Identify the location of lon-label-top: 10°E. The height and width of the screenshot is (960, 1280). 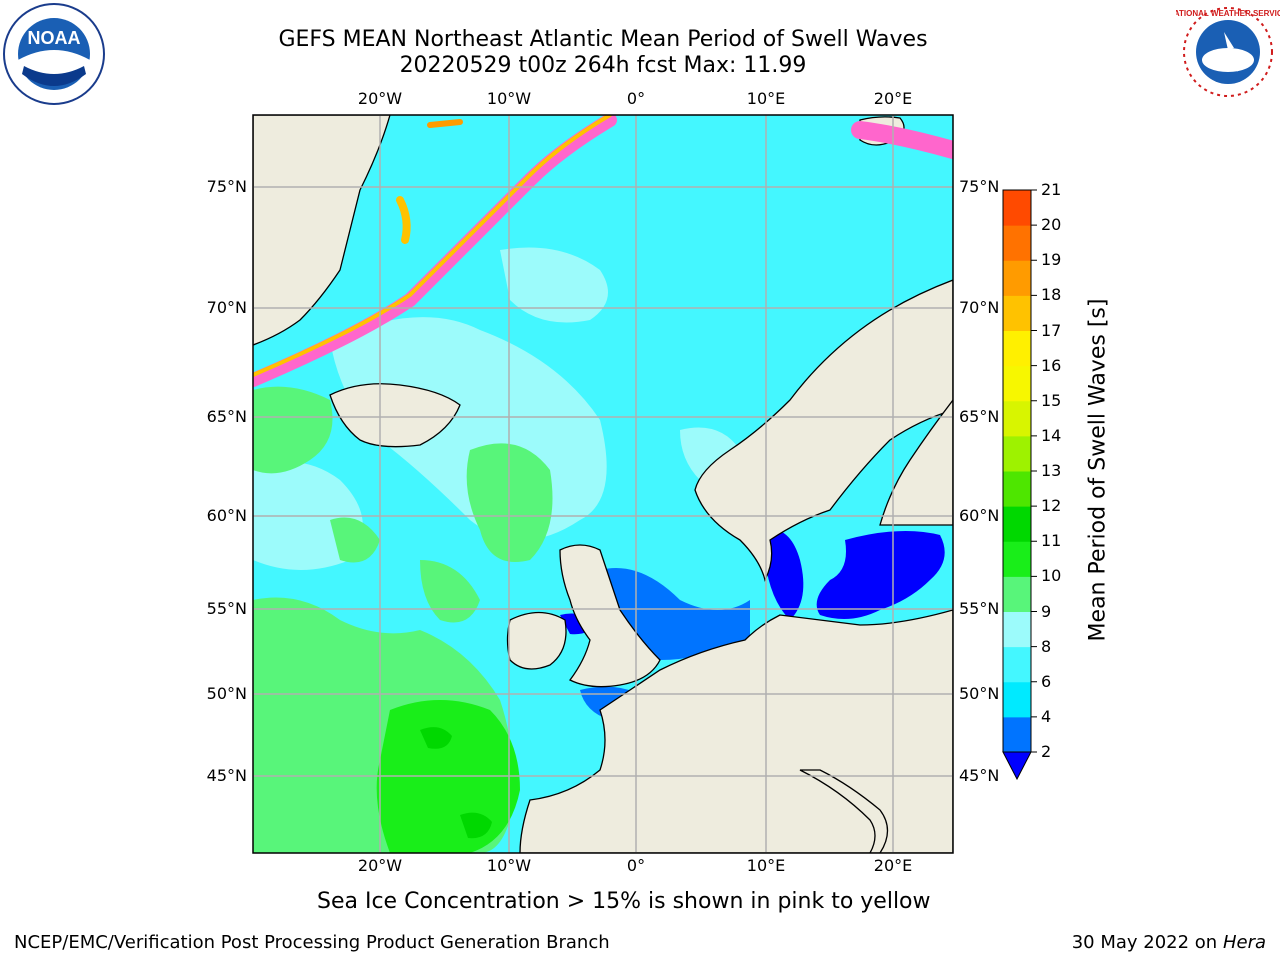
(766, 98).